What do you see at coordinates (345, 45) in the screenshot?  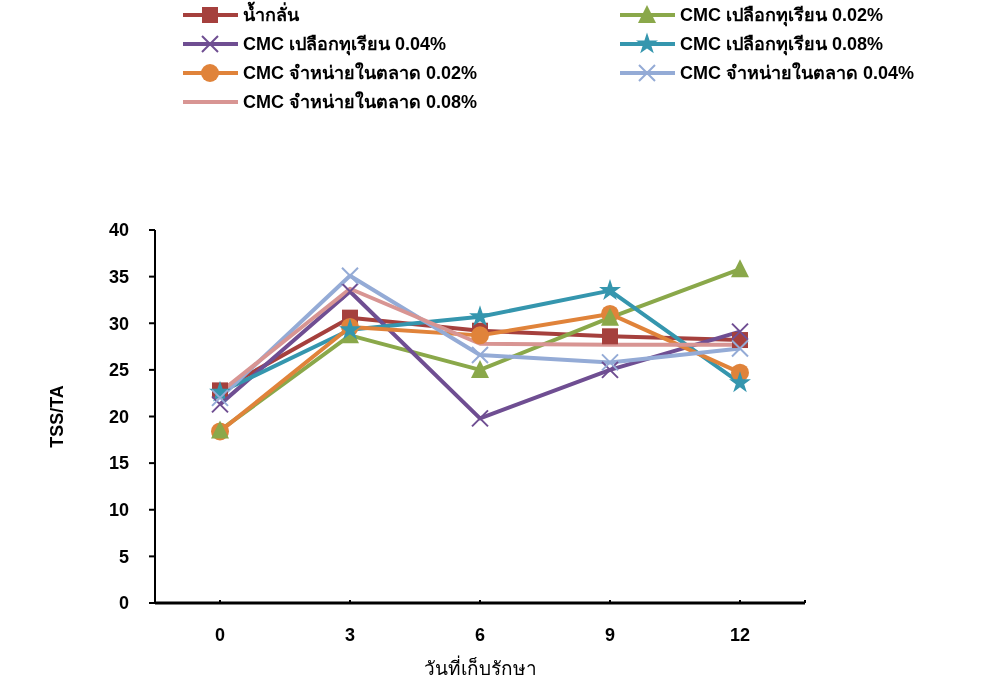 I see `legend-label: CMC เปลือกทุเรียน 0.04%` at bounding box center [345, 45].